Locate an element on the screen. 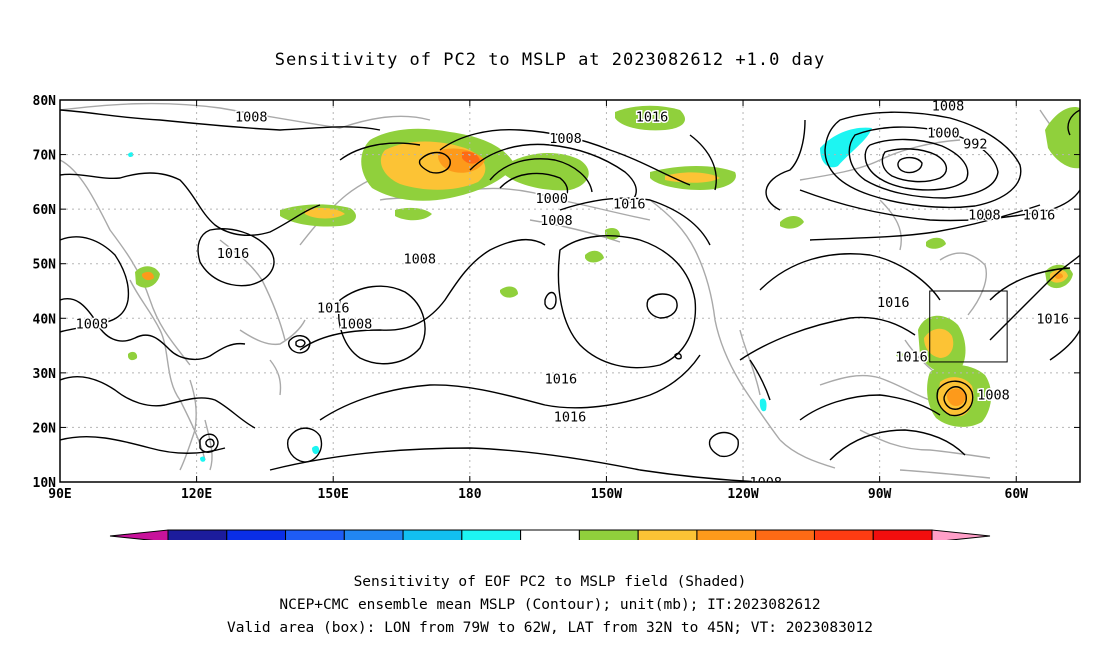 The image size is (1100, 650). lon-label: 150W is located at coordinates (606, 494).